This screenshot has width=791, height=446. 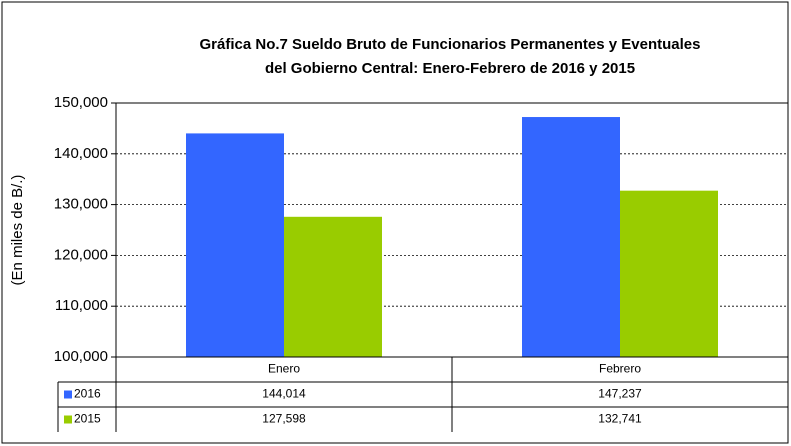 I want to click on y-tick-label: 100,000, so click(x=81, y=356).